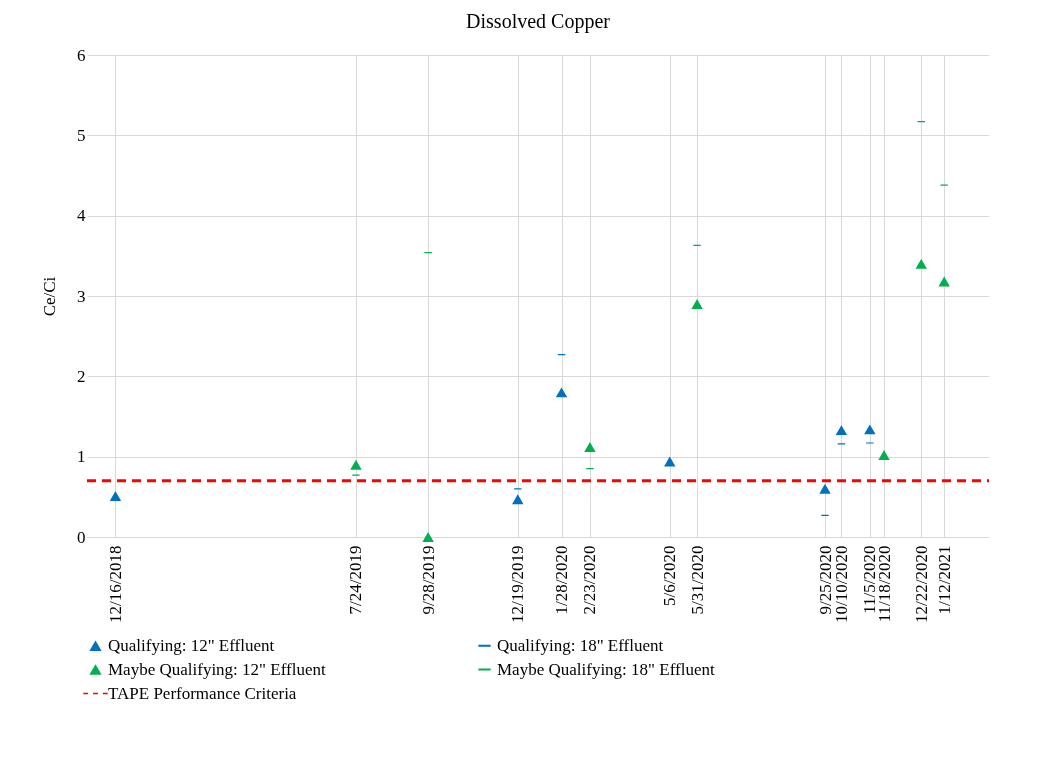 Image resolution: width=1043 pixels, height=764 pixels. What do you see at coordinates (81, 55) in the screenshot?
I see `y-tick-label: 6` at bounding box center [81, 55].